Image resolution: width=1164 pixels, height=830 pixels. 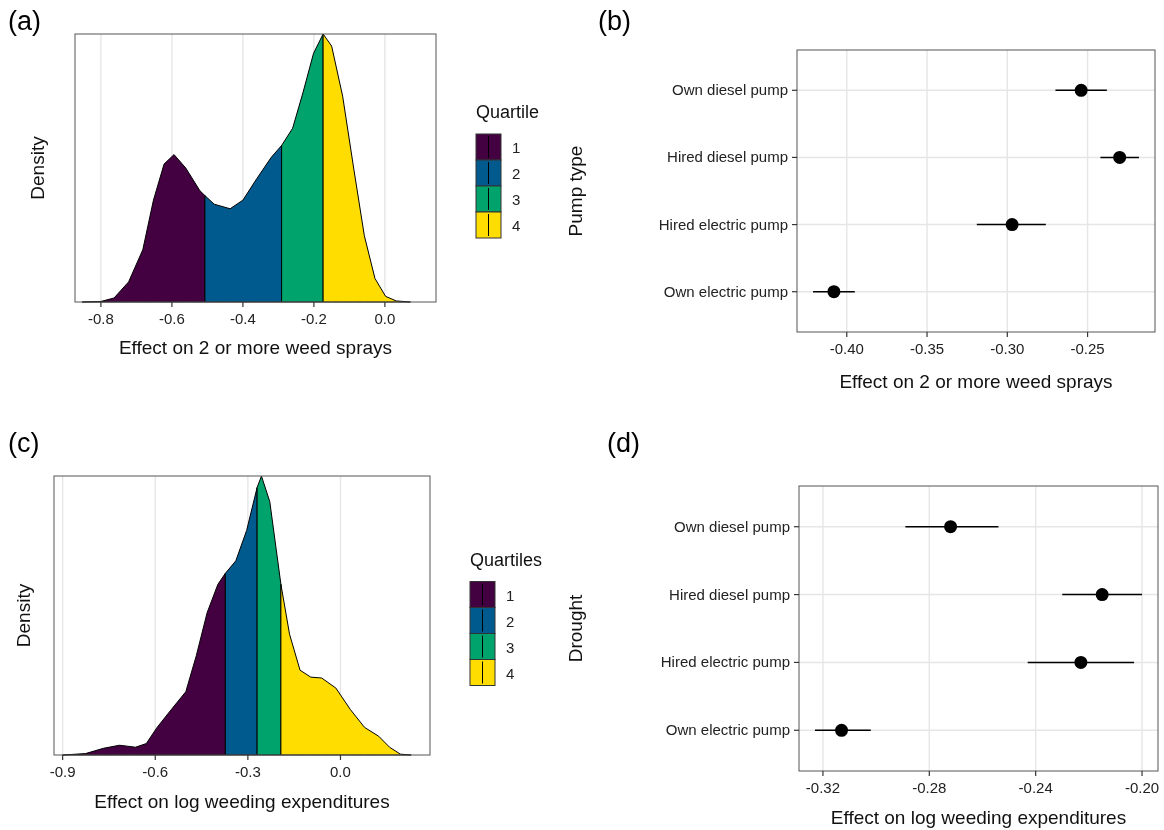 I want to click on legend-title: Quartiles, so click(x=506, y=559).